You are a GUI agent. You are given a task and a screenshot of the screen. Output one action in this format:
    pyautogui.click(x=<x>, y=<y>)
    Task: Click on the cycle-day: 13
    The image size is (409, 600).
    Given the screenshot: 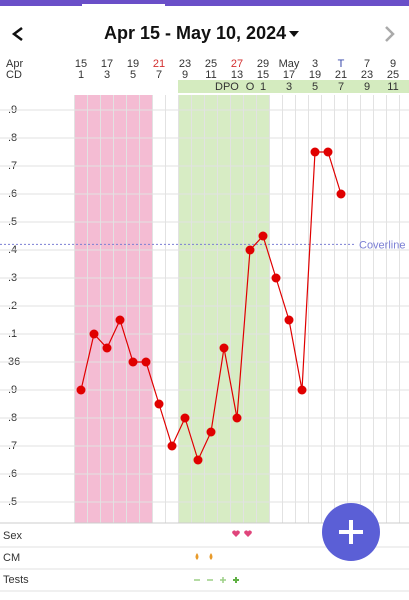 What is the action you would take?
    pyautogui.click(x=237, y=75)
    